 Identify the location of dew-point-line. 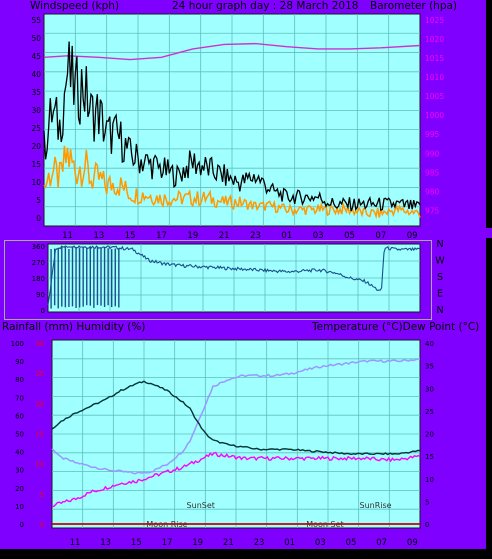
(236, 479).